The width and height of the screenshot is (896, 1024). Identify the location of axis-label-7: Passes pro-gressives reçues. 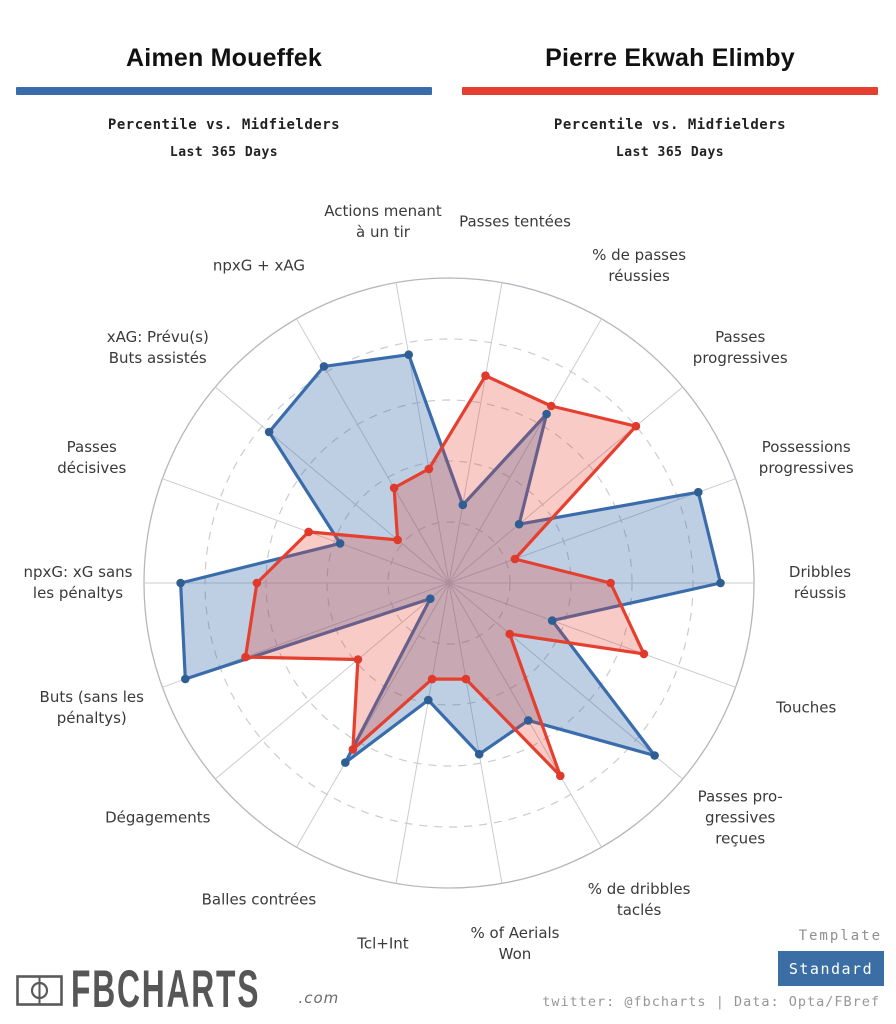
(740, 817).